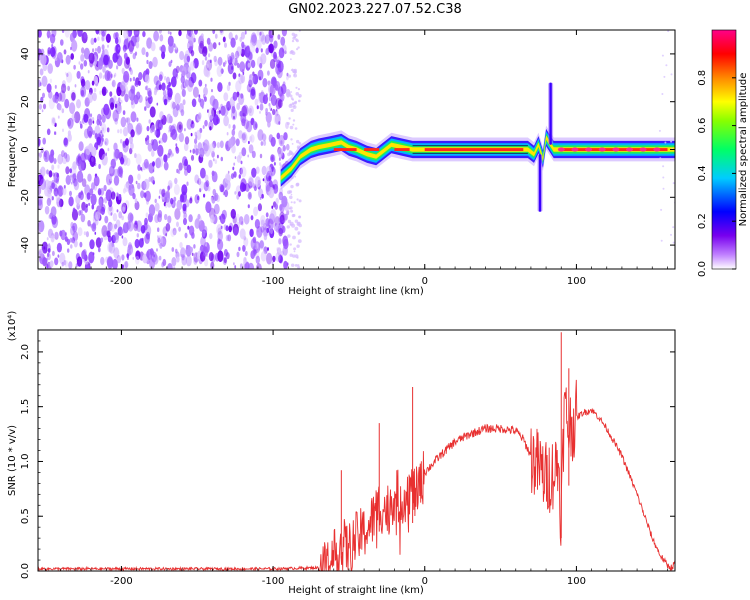  What do you see at coordinates (589, 149) in the screenshot?
I see `ridge-core-dot` at bounding box center [589, 149].